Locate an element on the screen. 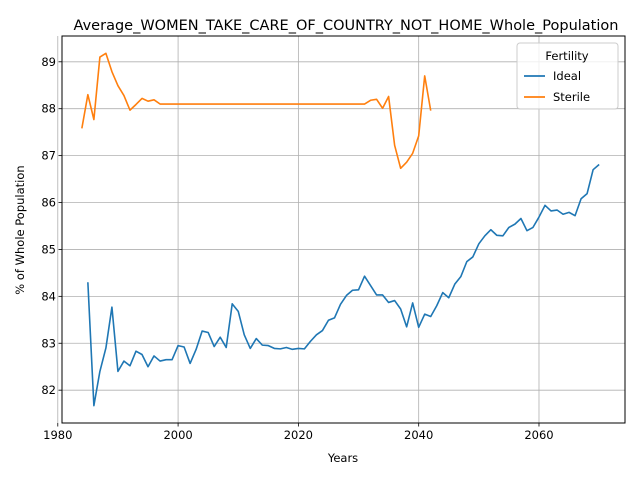 This screenshot has height=480, width=640. x-tick-label: 2060 is located at coordinates (538, 435).